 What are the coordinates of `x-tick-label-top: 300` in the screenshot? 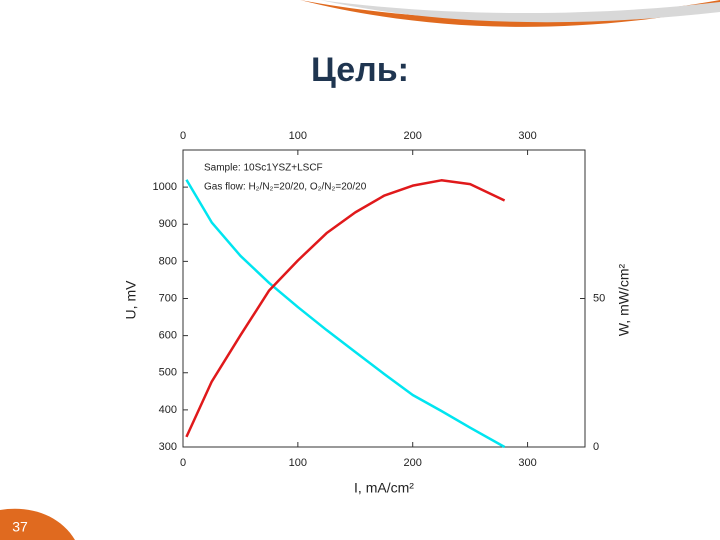 It's located at (527, 136).